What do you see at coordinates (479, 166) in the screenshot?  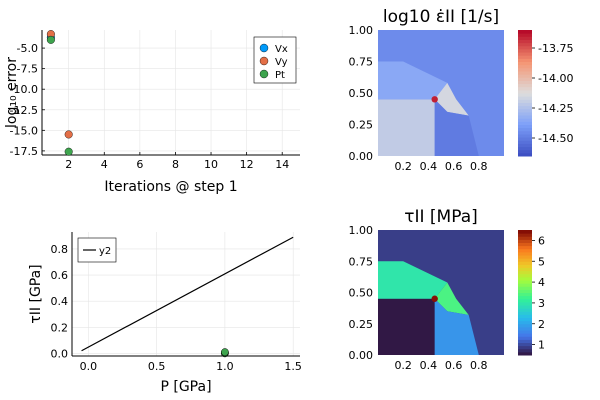 I see `x-tick-label: 0.8` at bounding box center [479, 166].